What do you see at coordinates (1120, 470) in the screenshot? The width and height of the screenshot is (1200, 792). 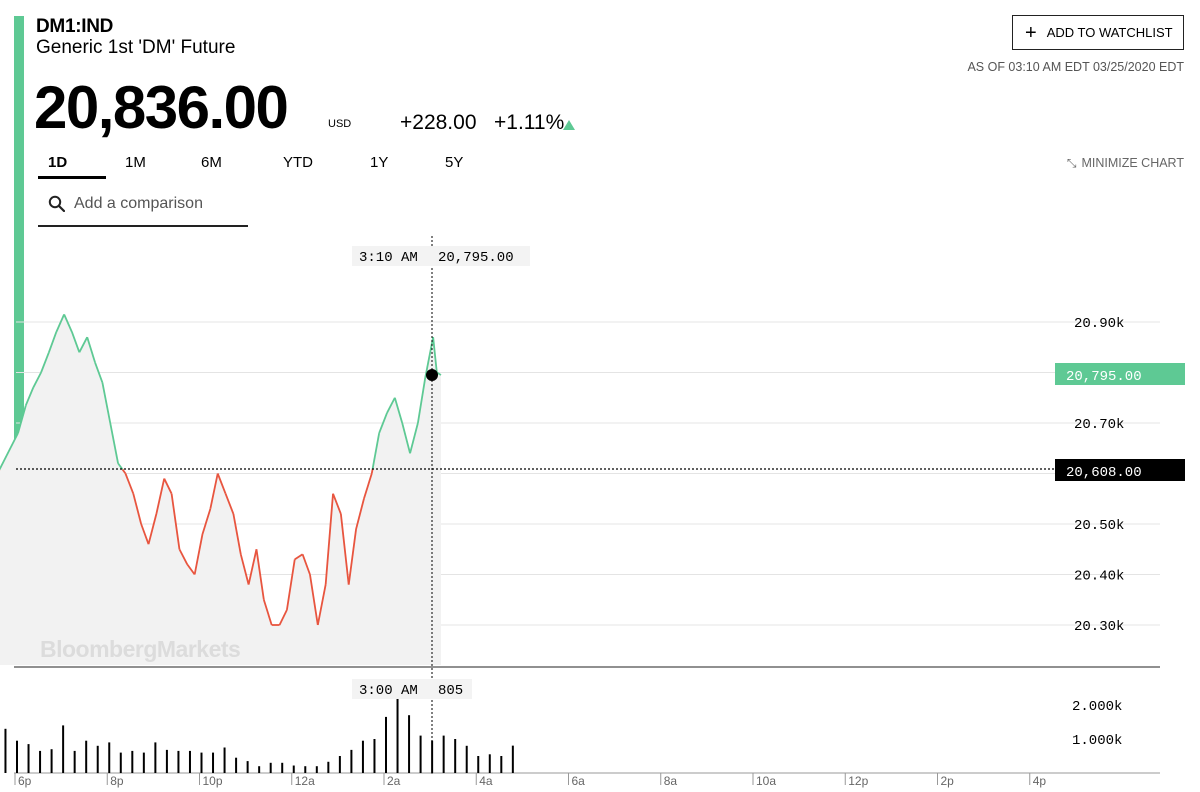 I see `previous-close-badge` at bounding box center [1120, 470].